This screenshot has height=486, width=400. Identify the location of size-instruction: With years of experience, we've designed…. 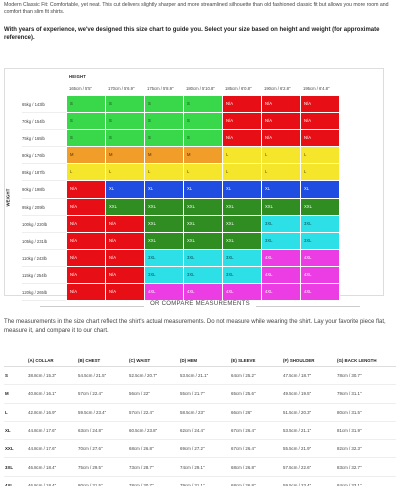
(192, 34).